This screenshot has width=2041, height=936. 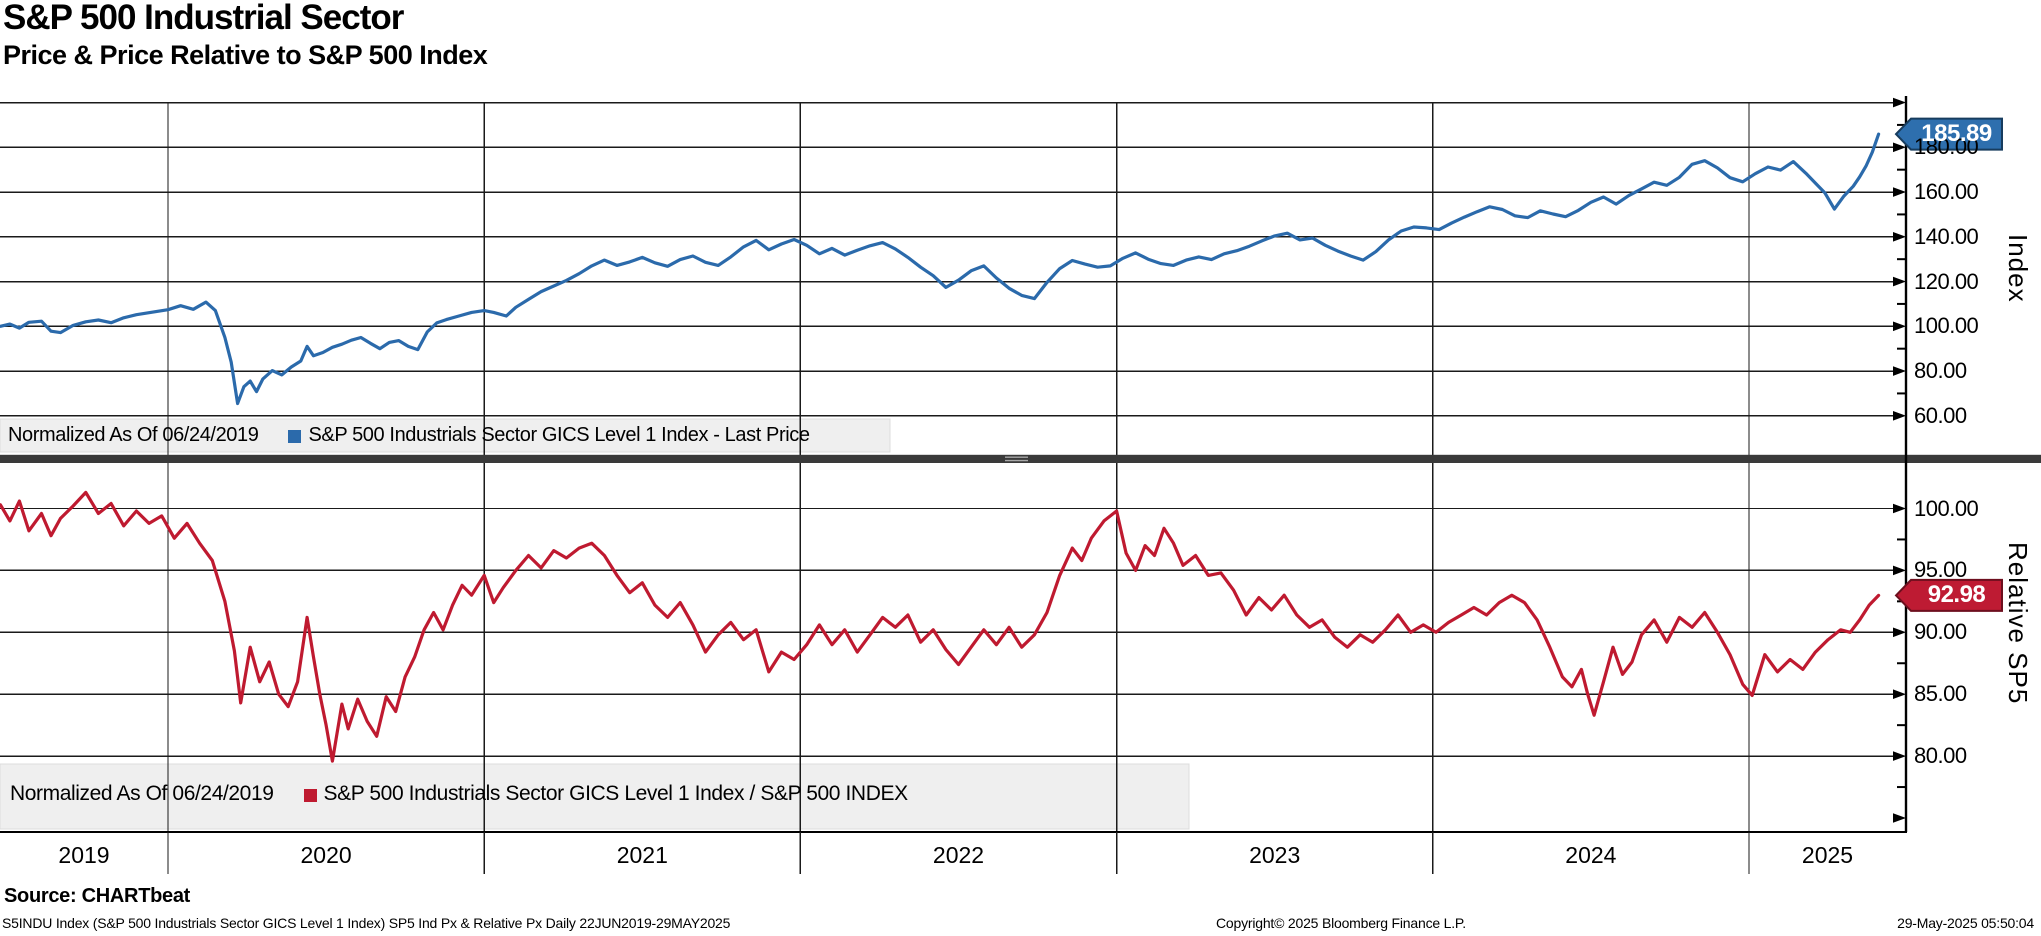 What do you see at coordinates (2018, 623) in the screenshot?
I see `y-axis-title-relative: Relative SP5` at bounding box center [2018, 623].